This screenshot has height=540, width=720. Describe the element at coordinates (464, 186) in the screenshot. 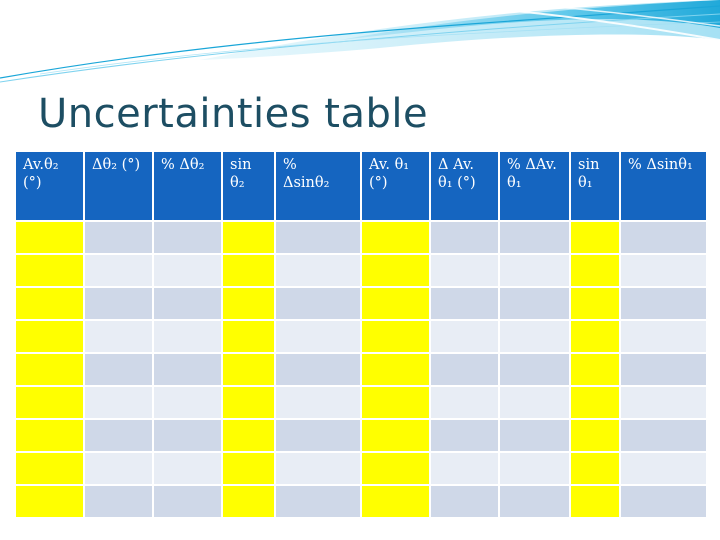

I see `header-delta-av-theta1: Δ Av. θ₁ (°)` at that location.